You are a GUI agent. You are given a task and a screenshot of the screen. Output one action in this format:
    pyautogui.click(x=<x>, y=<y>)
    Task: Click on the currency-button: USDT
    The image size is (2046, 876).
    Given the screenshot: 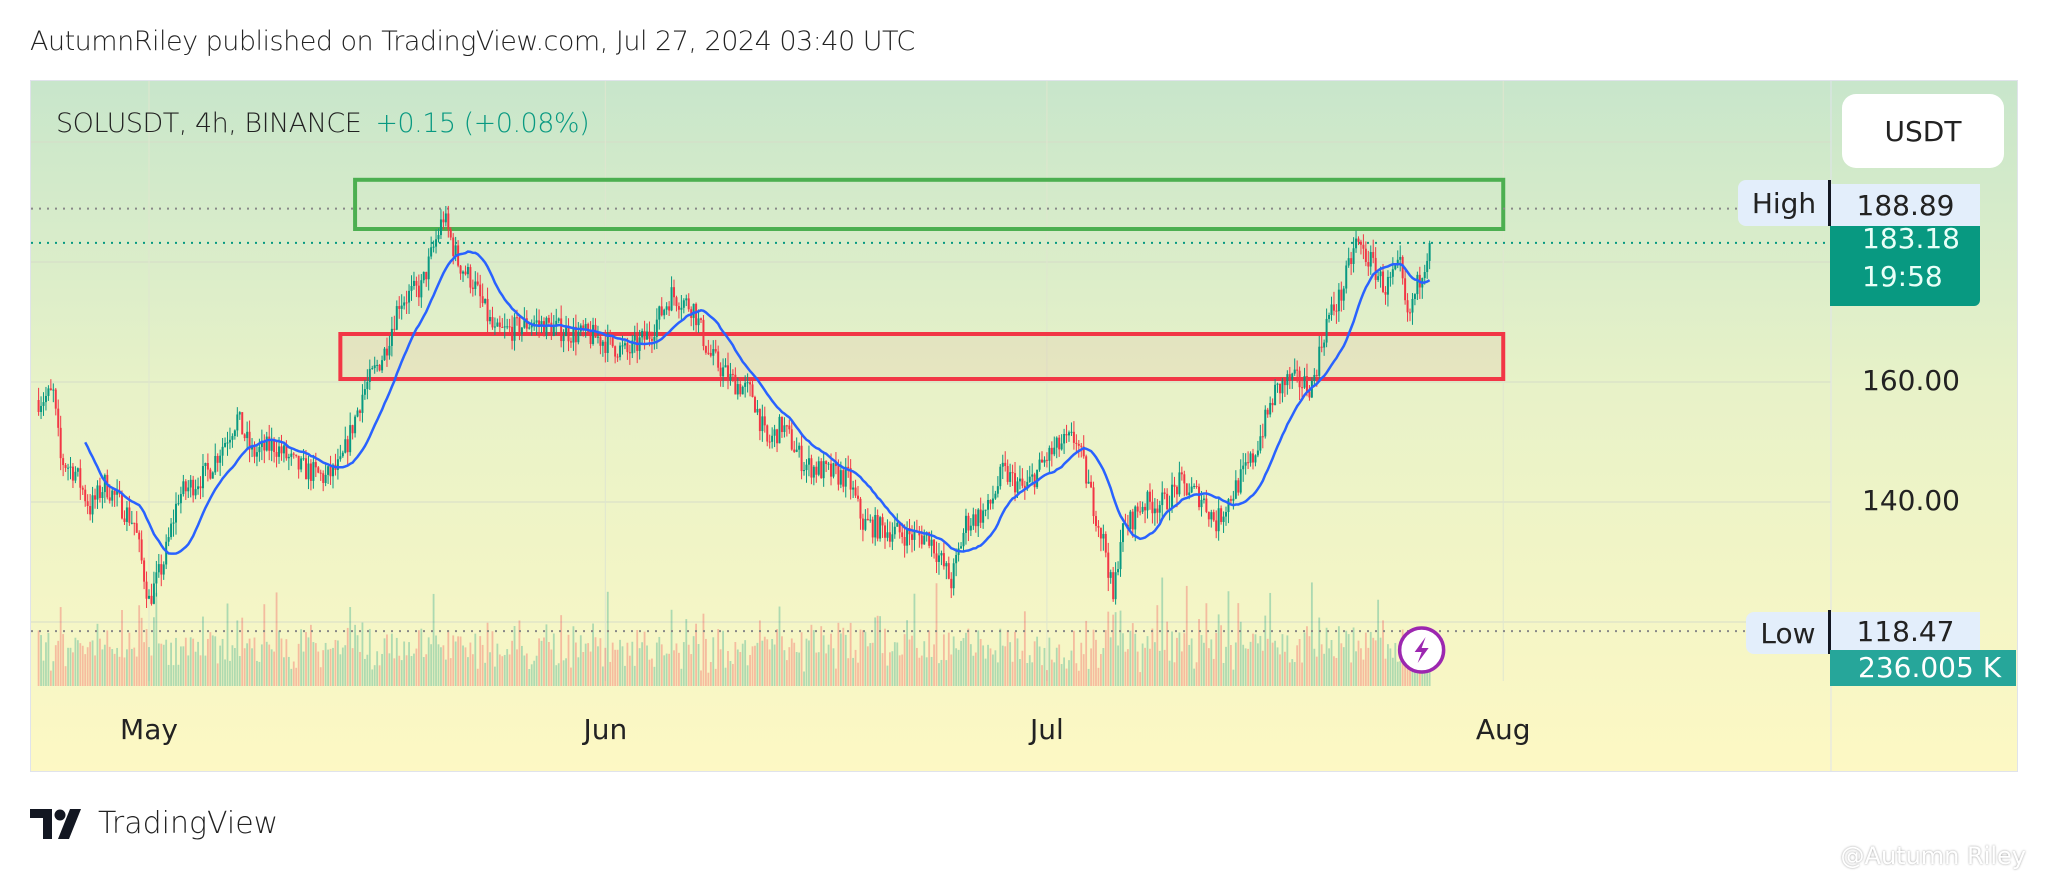 What is the action you would take?
    pyautogui.click(x=1923, y=131)
    